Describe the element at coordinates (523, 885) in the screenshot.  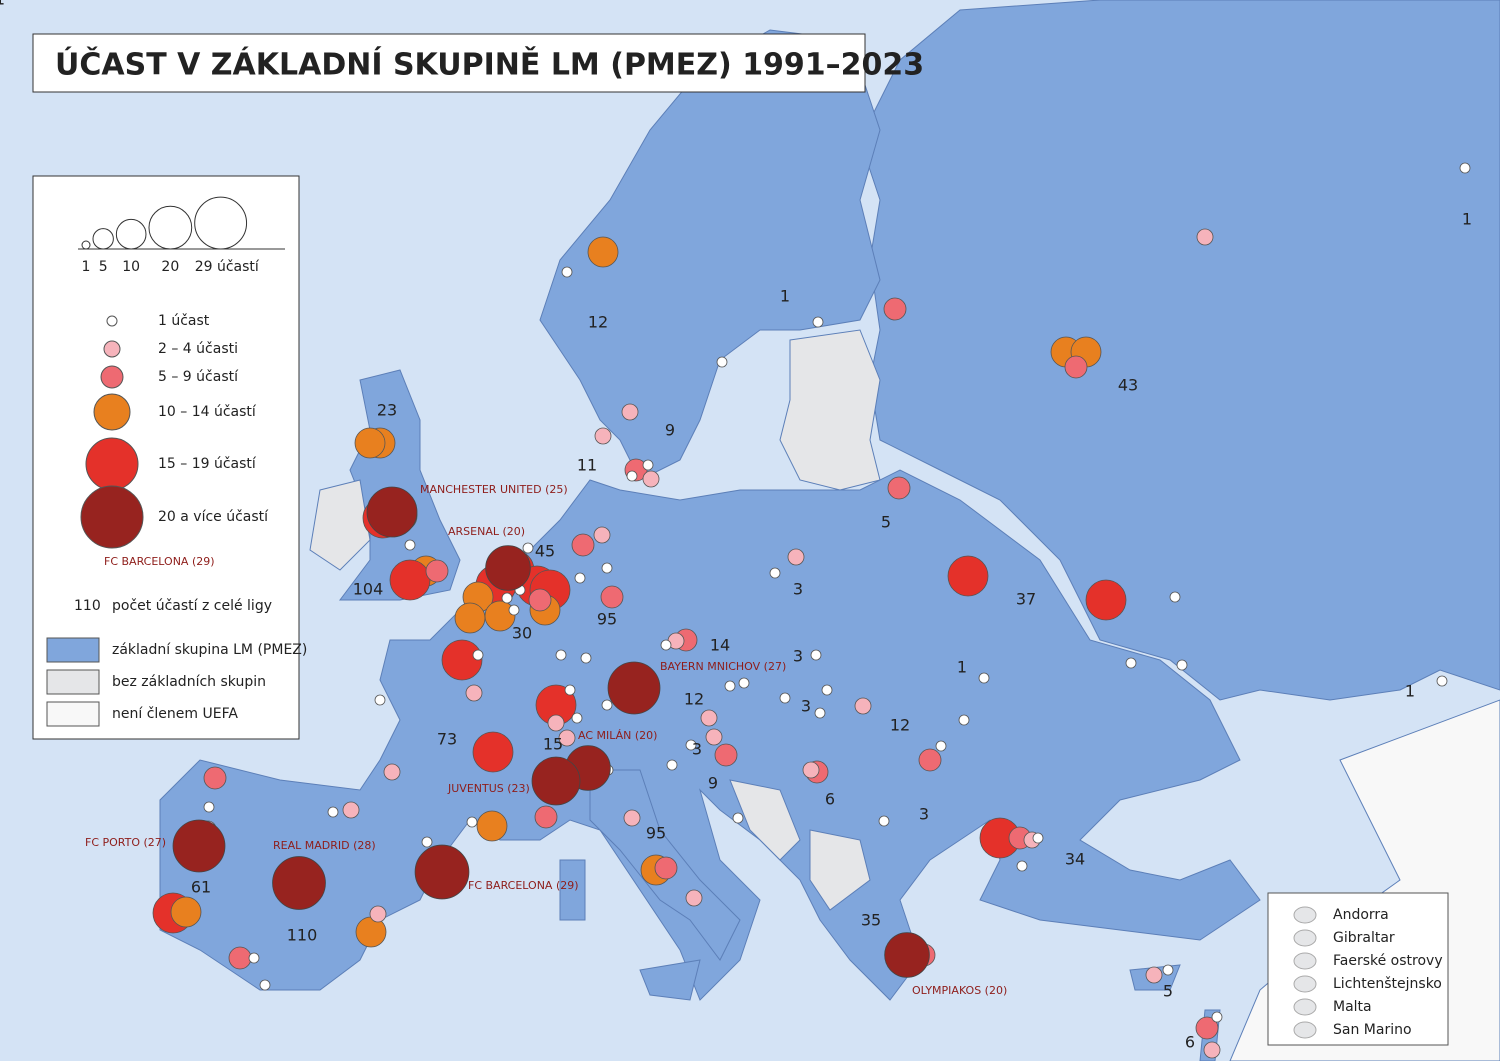
I see `club-label: FC BARCELONA (29)` at that location.